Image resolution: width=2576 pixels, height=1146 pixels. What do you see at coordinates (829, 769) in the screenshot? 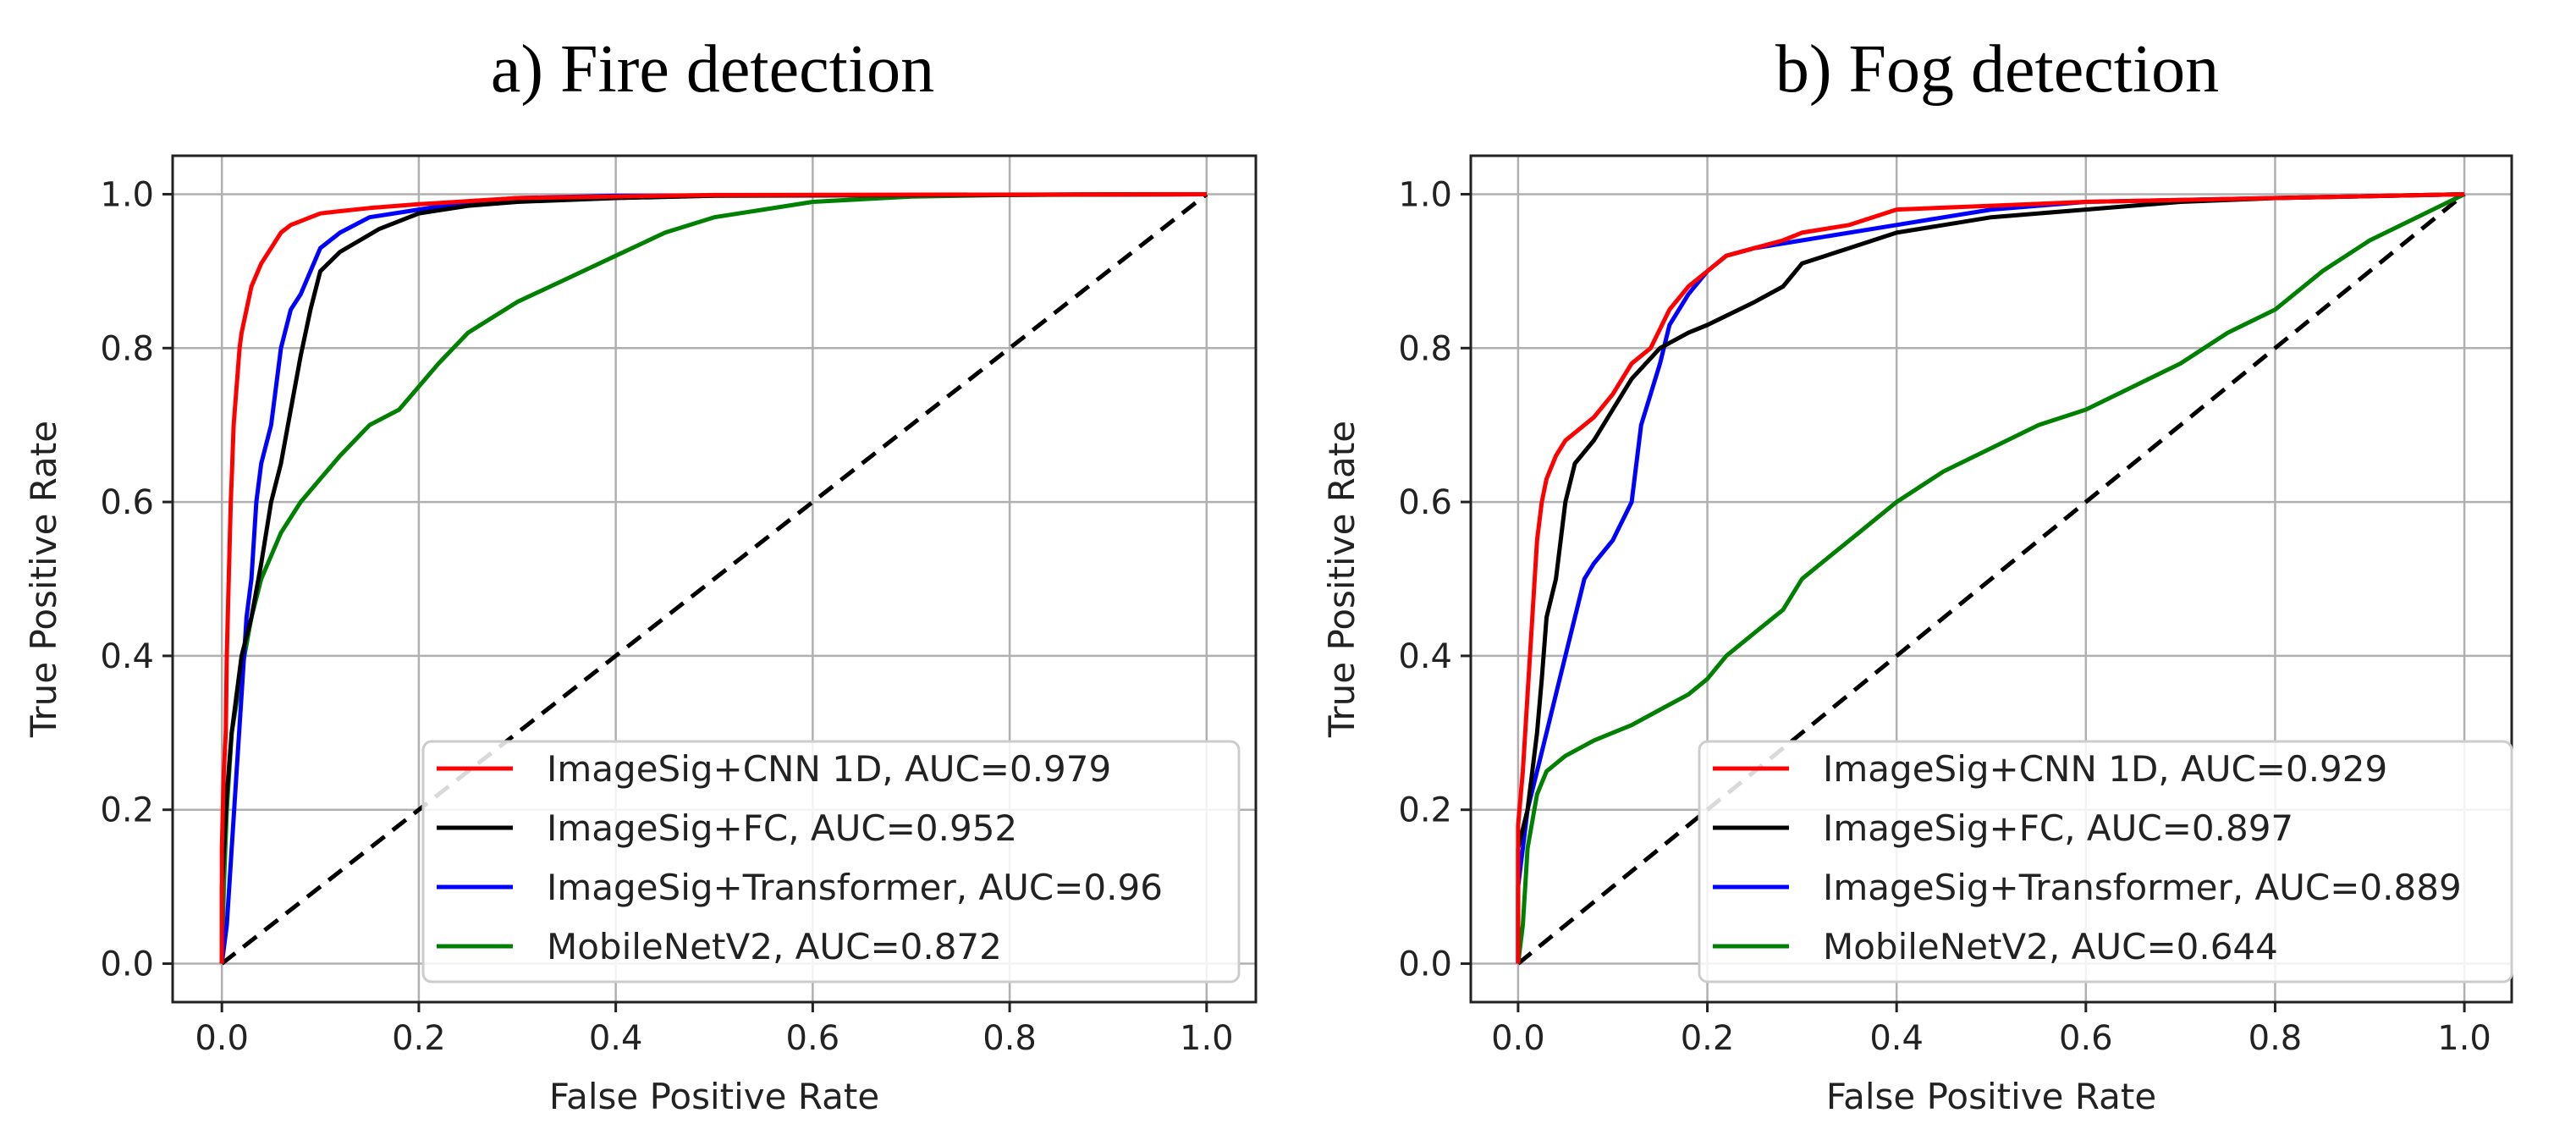
I see `fire-legend-label-cnn1d: ImageSig+CNN 1D, AUC=0.979` at bounding box center [829, 769].